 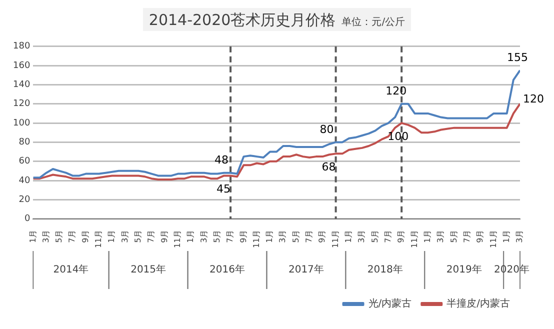 I want to click on text: 2019年, so click(x=464, y=270).